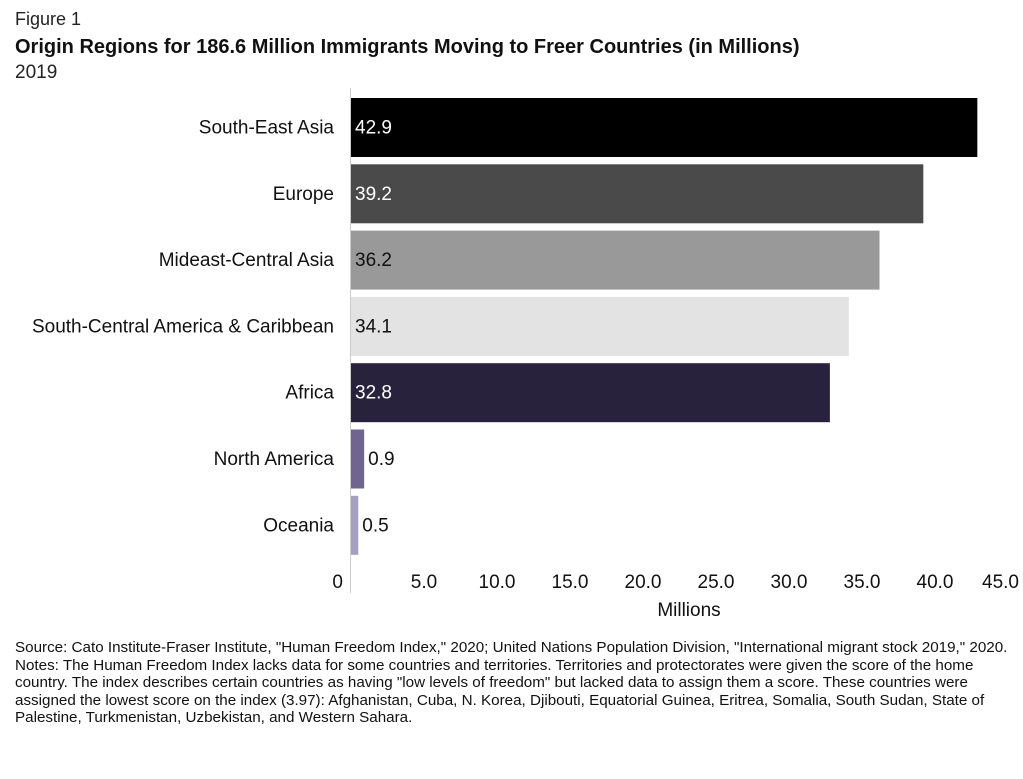 The image size is (1023, 779). What do you see at coordinates (935, 582) in the screenshot?
I see `x-tick-label-8: 40.0` at bounding box center [935, 582].